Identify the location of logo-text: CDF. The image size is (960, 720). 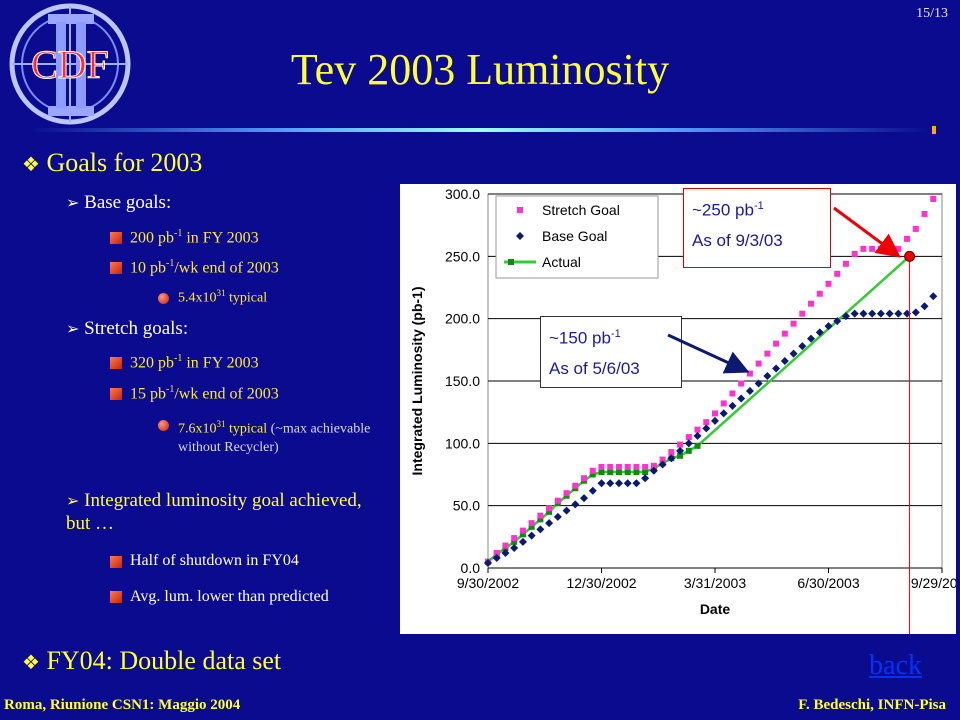
(70, 64).